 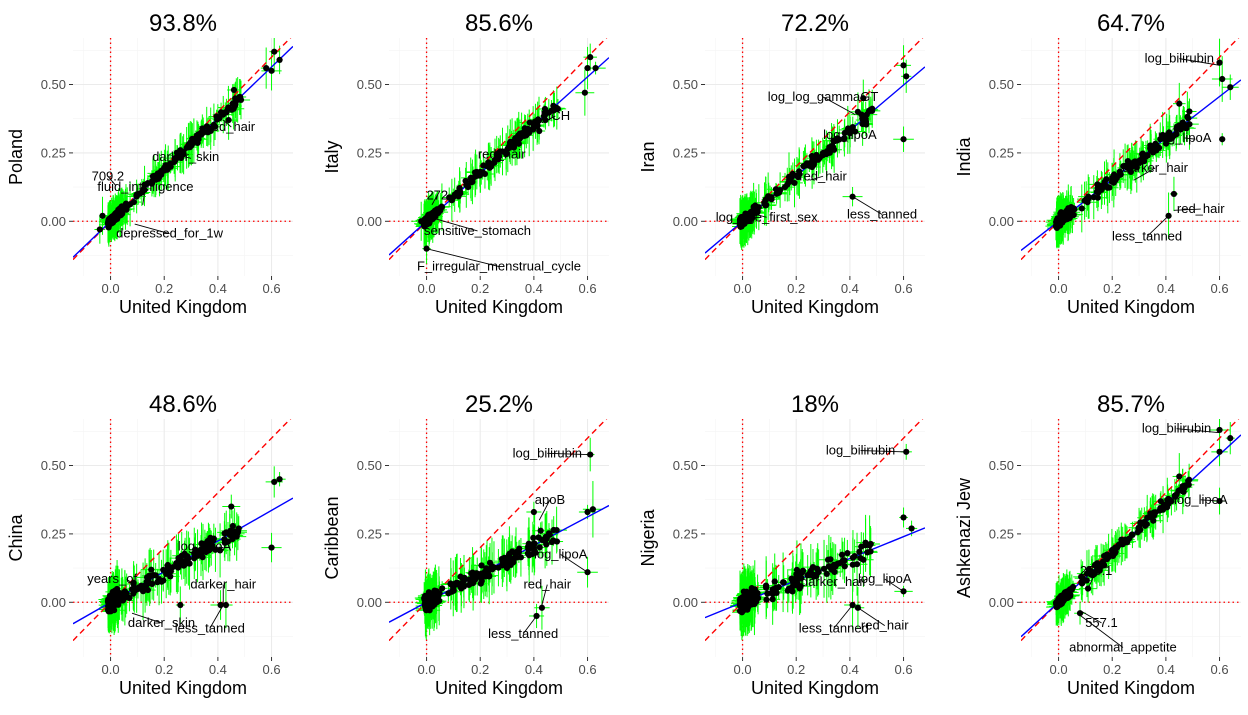 I want to click on chart-title: 48.6%, so click(x=183, y=404).